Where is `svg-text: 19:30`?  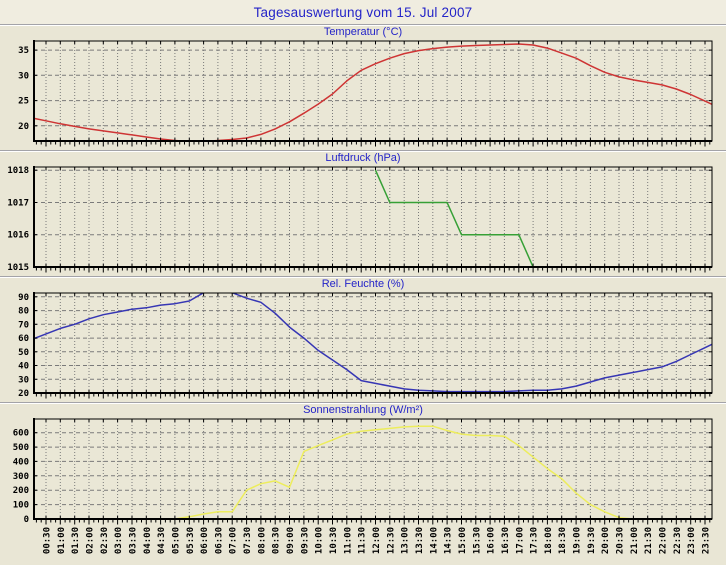 svg-text: 19:30 is located at coordinates (592, 540).